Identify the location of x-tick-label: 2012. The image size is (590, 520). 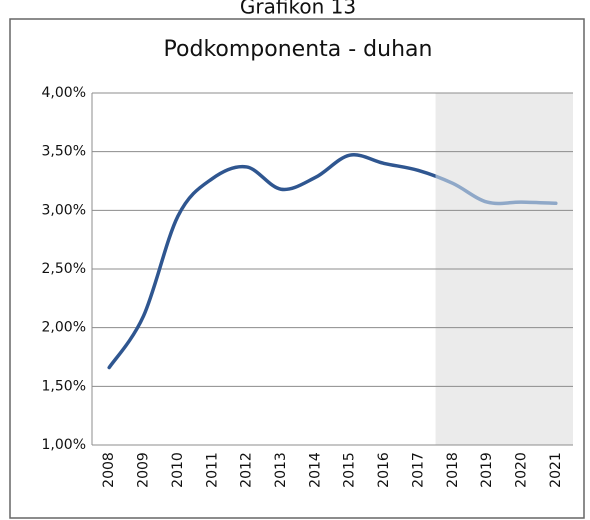
(247, 470).